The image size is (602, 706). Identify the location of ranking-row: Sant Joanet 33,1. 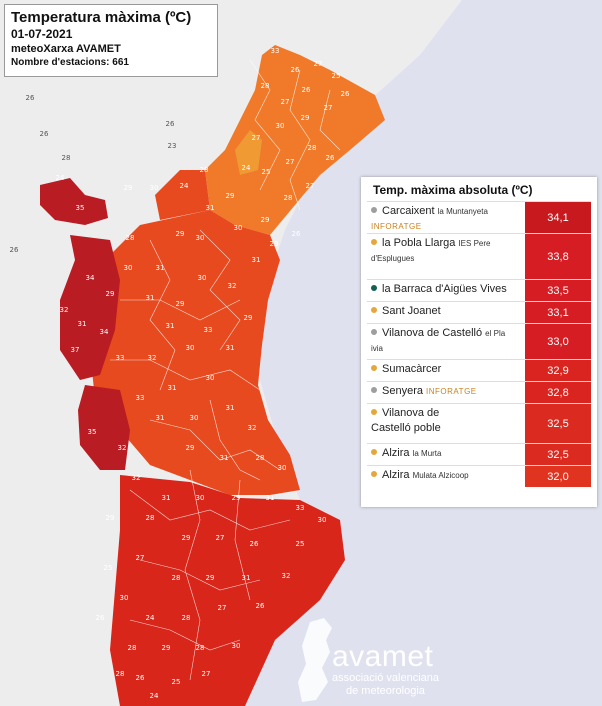
(479, 312).